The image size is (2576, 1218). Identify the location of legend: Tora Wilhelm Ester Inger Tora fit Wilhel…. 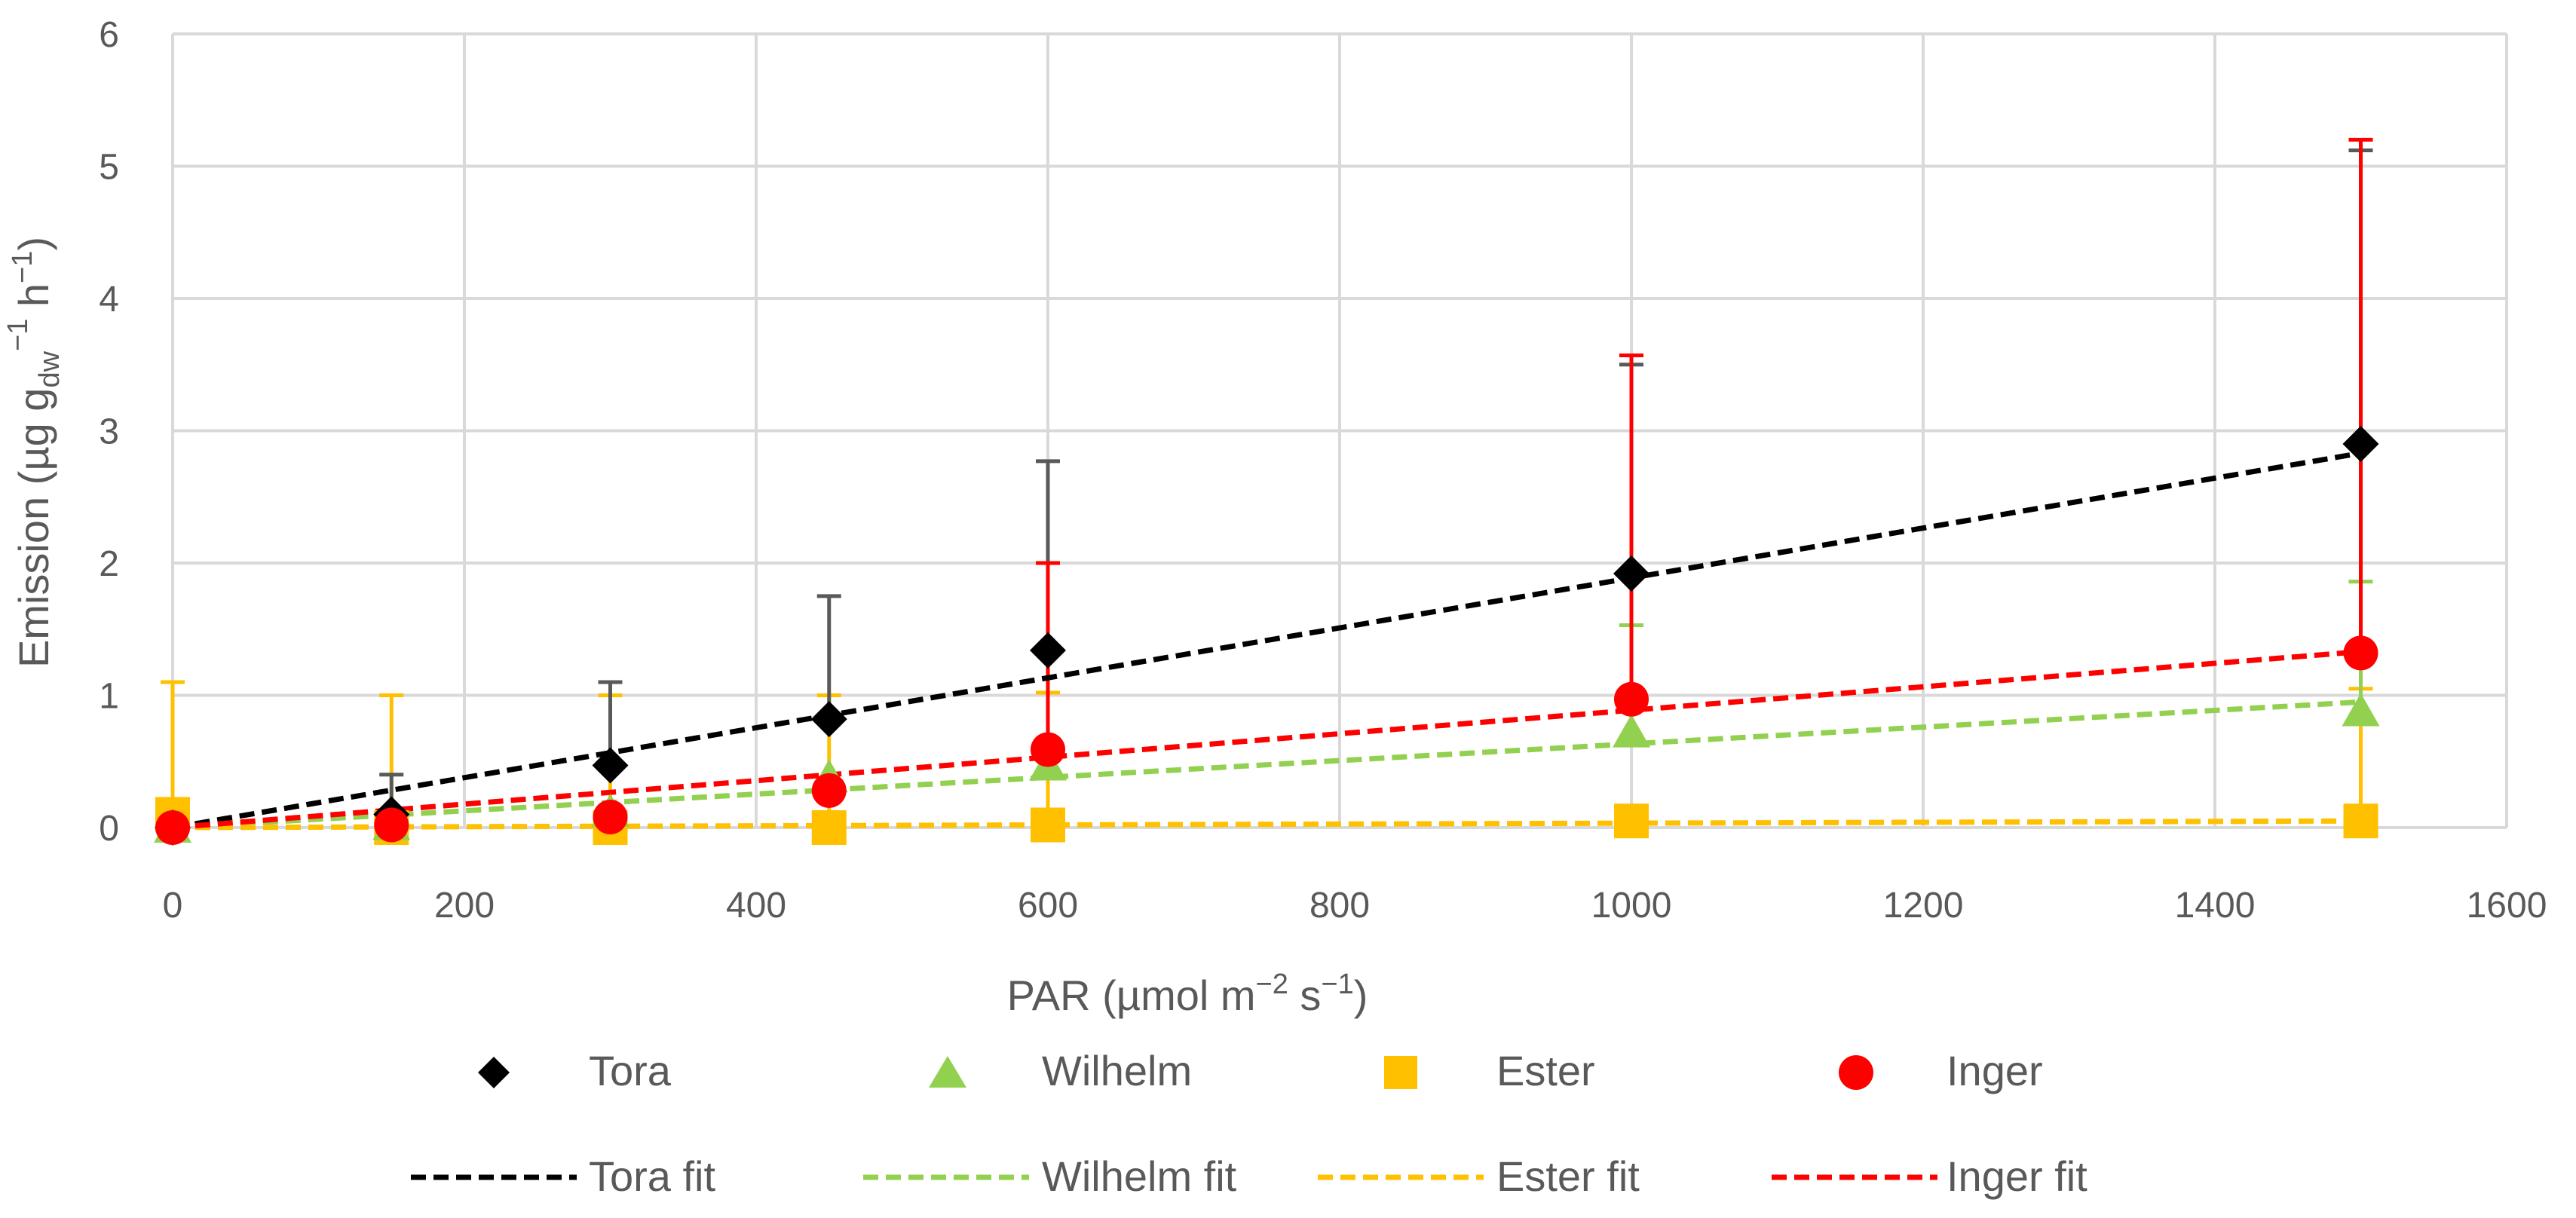
(1249, 1123).